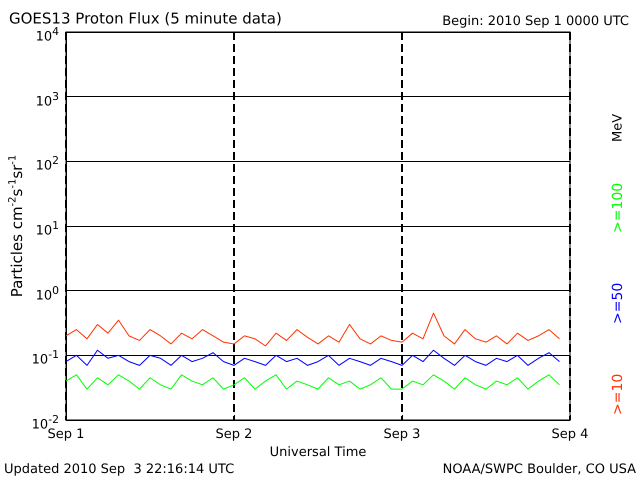  What do you see at coordinates (618, 128) in the screenshot?
I see `legend-title: MeV` at bounding box center [618, 128].